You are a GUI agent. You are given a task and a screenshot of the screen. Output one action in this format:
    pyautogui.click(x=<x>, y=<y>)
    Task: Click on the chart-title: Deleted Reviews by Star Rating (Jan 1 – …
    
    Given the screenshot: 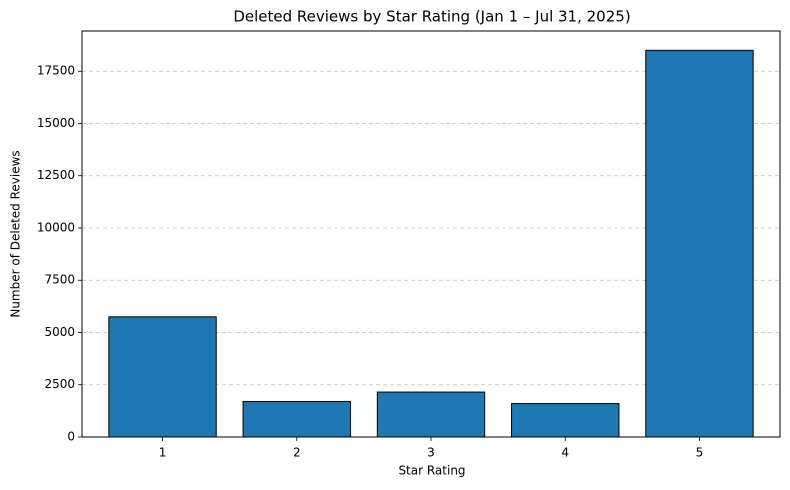 What is the action you would take?
    pyautogui.click(x=431, y=17)
    